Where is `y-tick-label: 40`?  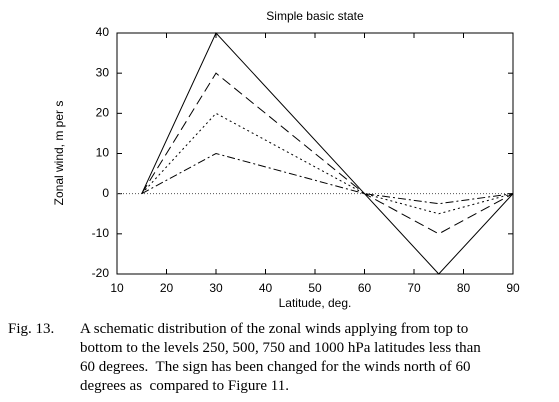 y-tick-label: 40 is located at coordinates (103, 32).